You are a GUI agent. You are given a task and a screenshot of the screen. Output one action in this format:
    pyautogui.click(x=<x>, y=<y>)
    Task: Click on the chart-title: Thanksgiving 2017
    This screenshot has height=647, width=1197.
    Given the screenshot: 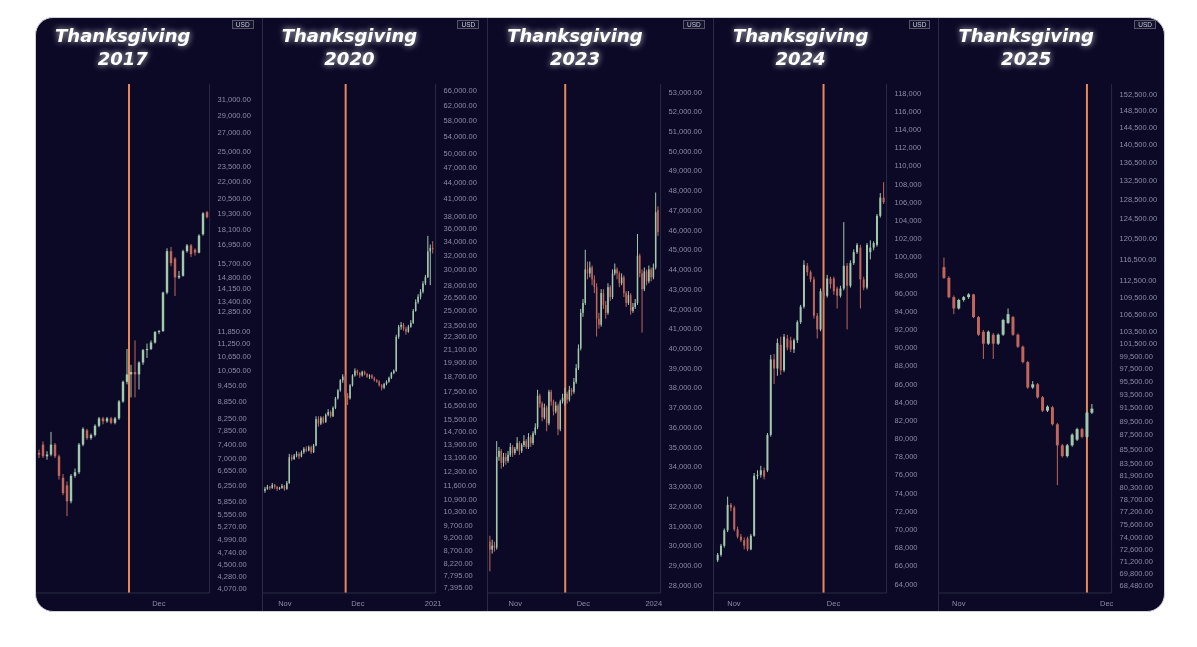 What is the action you would take?
    pyautogui.click(x=123, y=47)
    